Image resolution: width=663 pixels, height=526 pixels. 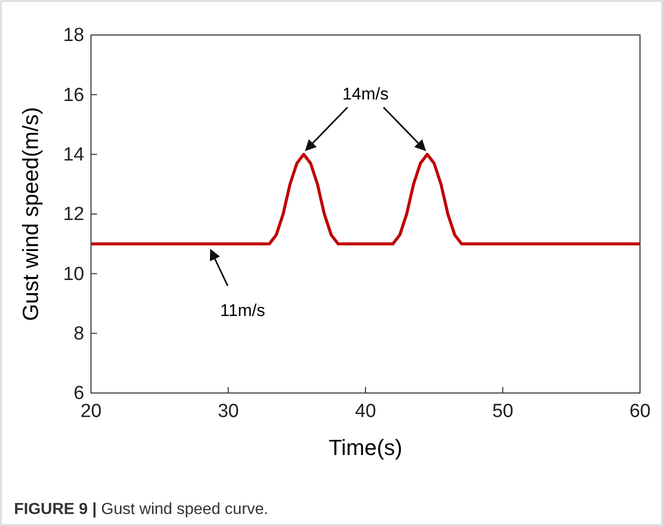 What do you see at coordinates (365, 447) in the screenshot?
I see `x-axis-title: Time(s)` at bounding box center [365, 447].